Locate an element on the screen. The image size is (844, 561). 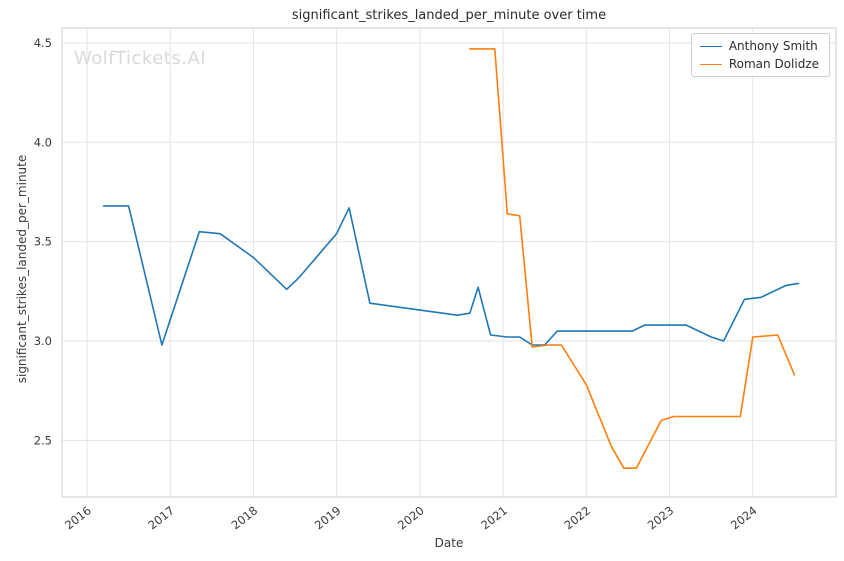
x-tick-label: 2022 is located at coordinates (577, 517).